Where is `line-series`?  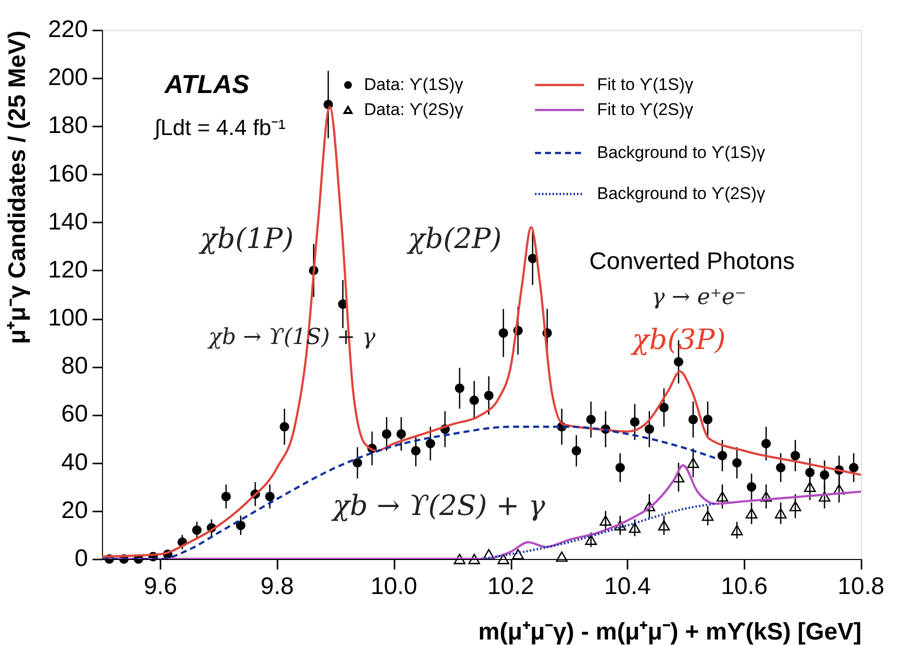
line-series is located at coordinates (409, 492).